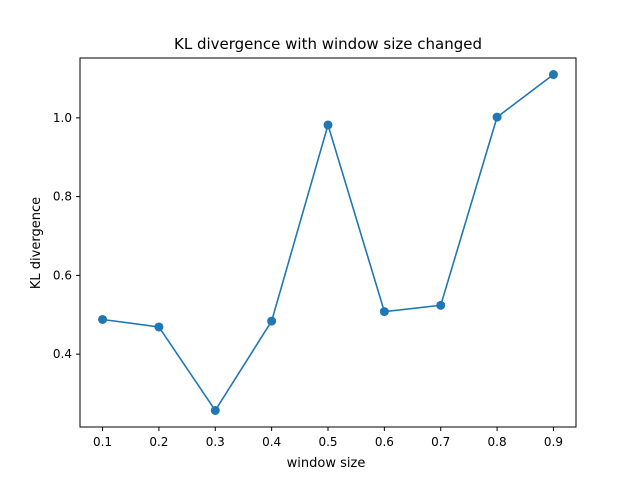  I want to click on x-tick-label: 0.7, so click(440, 442).